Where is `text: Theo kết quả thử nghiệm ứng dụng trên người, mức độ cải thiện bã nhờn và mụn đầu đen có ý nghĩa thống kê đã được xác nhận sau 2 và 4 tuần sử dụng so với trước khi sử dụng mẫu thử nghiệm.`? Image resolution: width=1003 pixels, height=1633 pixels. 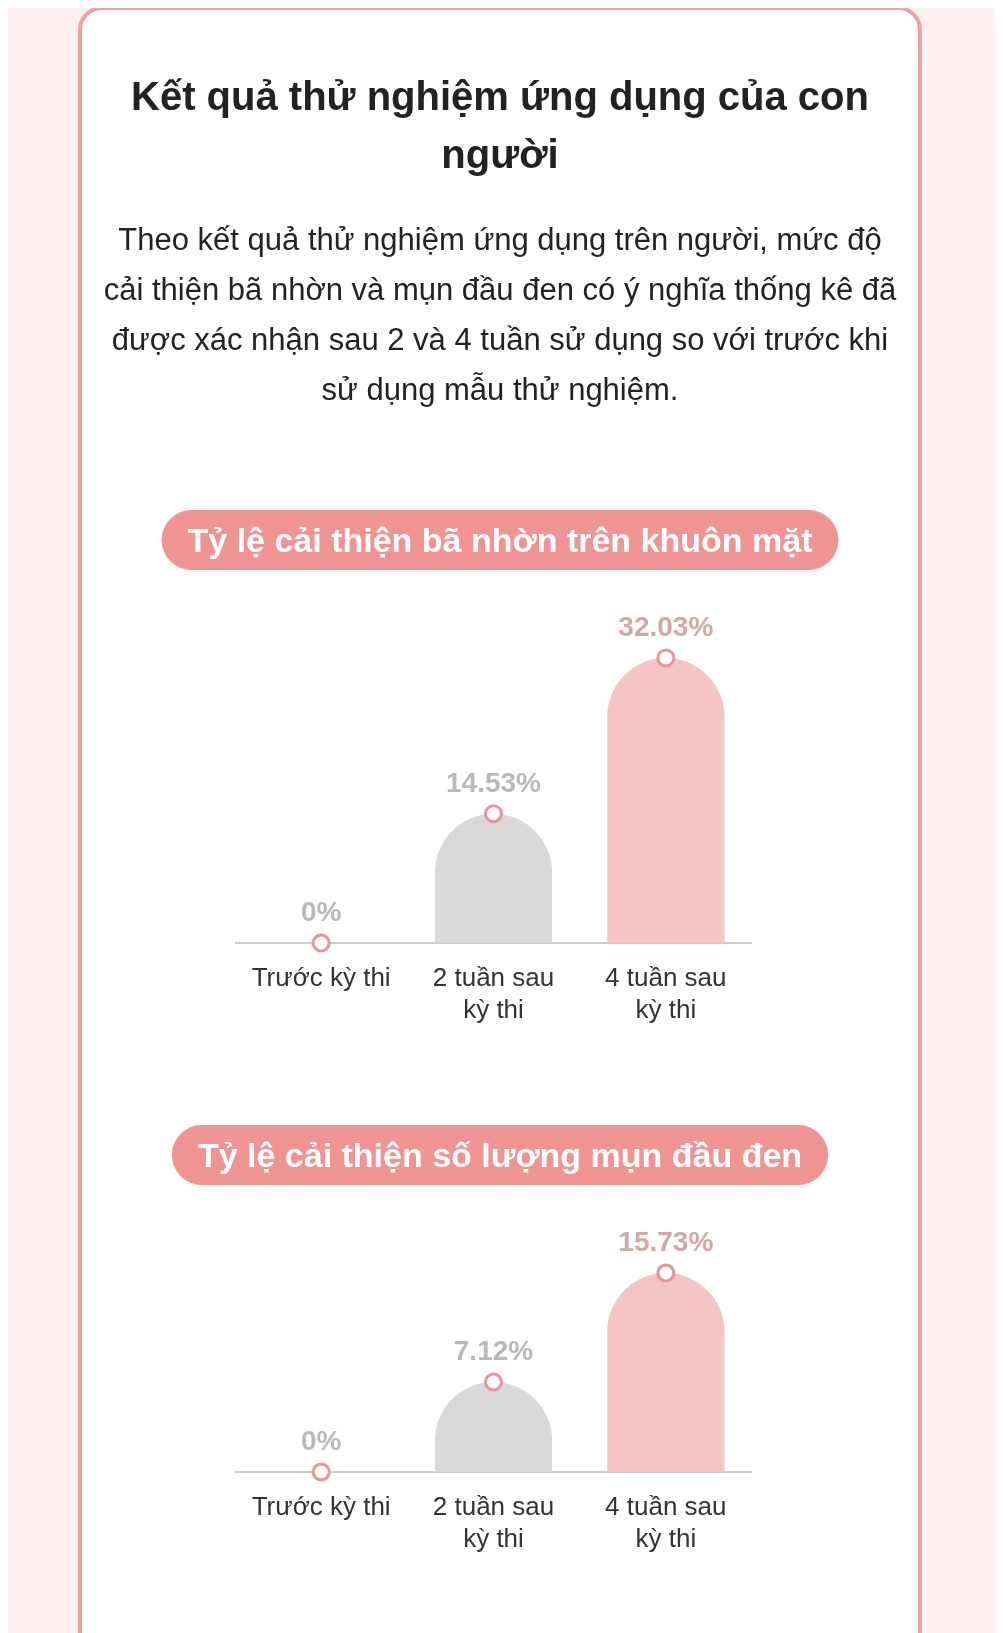
text: Theo kết quả thử nghiệm ứng dụng trên người, mức độ cải thiện bã nhờn và mụn đầu đen có ý nghĩa thống kê đã được xác nhận sau 2 và 4 tuần sử dụng so với trước khi sử dụng mẫu thử nghiệm. is located at coordinates (500, 314).